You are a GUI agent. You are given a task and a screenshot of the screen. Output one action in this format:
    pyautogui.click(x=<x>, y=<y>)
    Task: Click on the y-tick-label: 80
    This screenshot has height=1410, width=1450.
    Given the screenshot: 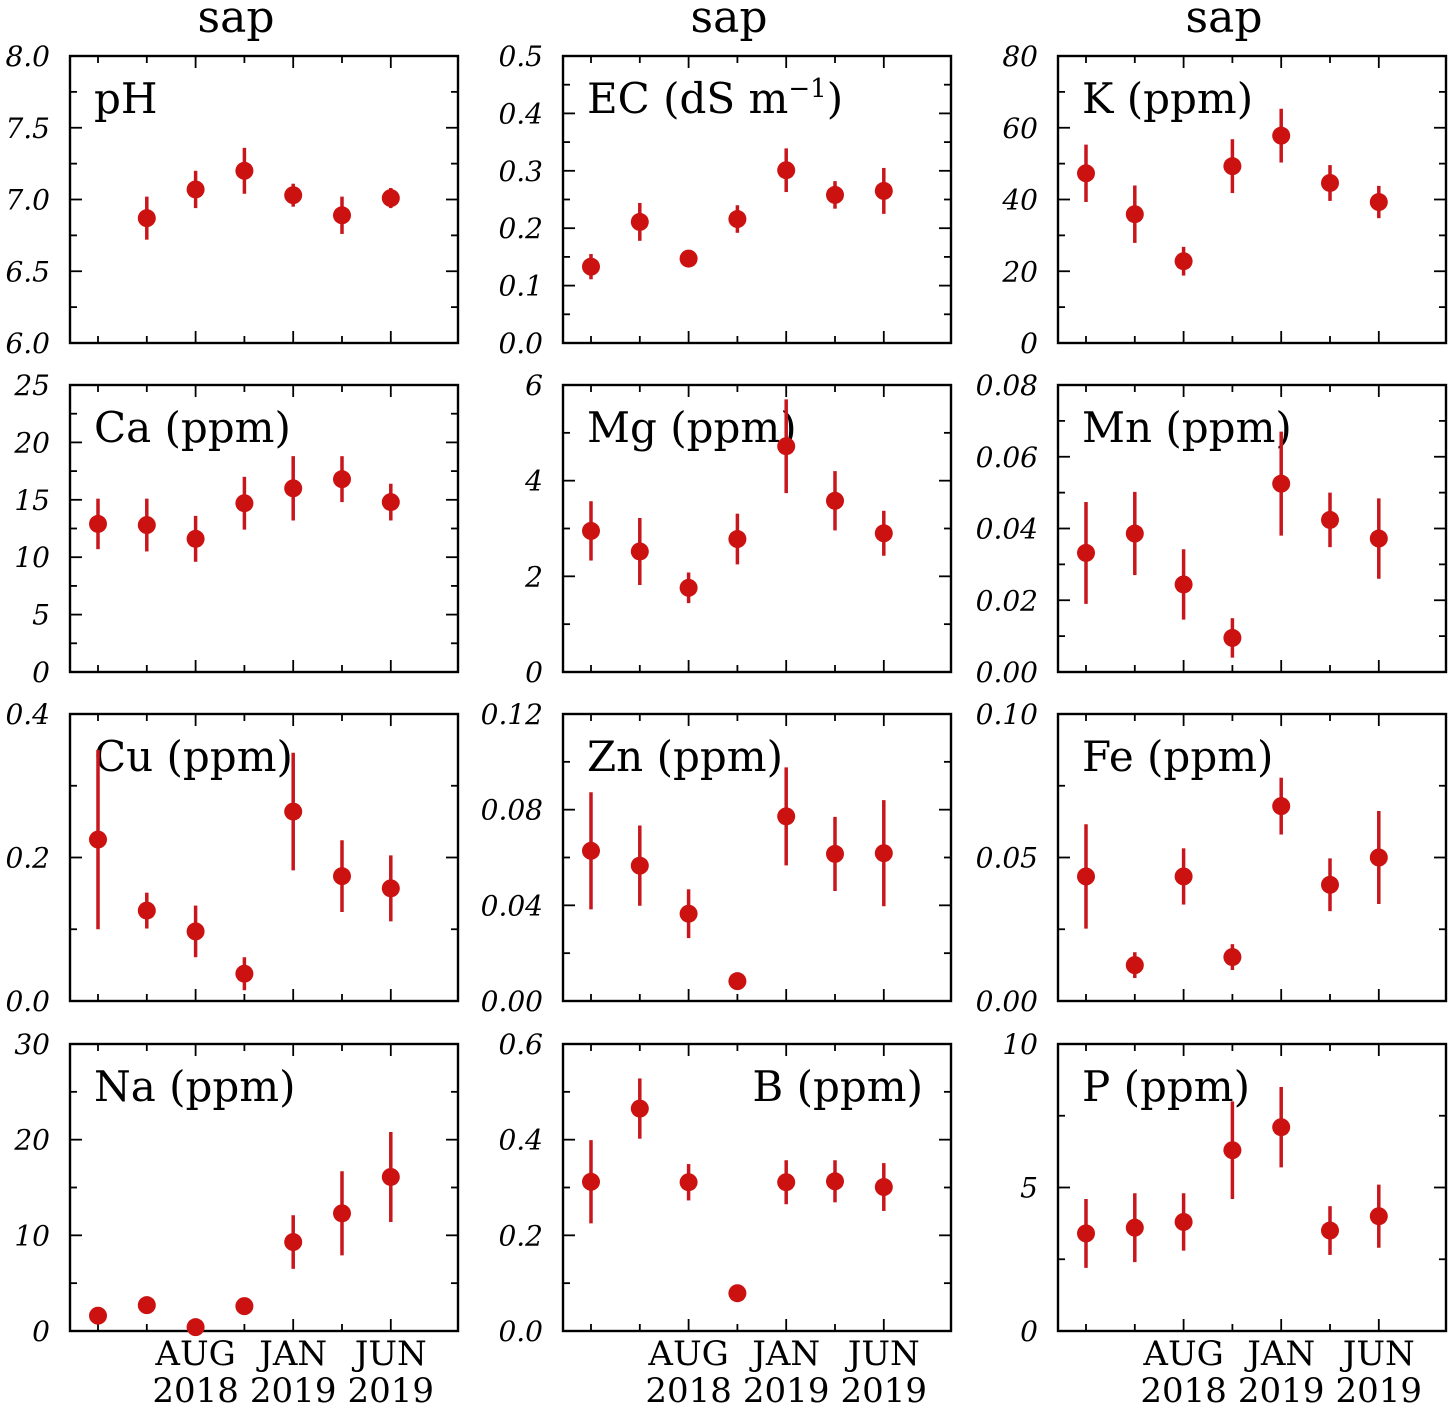 What is the action you would take?
    pyautogui.click(x=1020, y=56)
    